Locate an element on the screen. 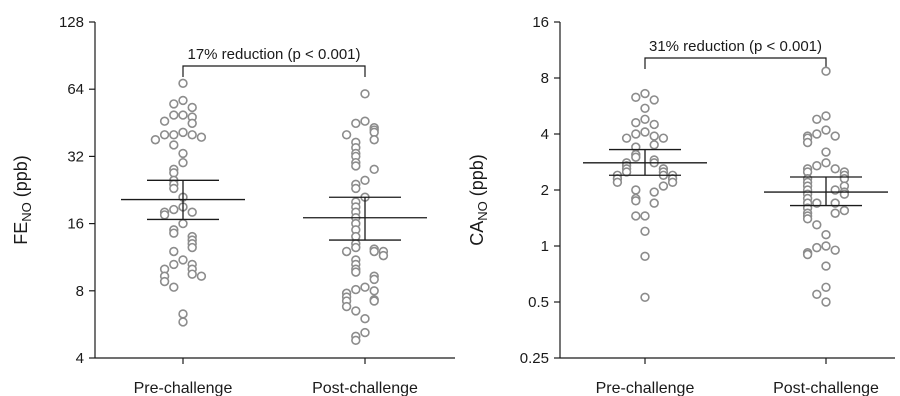 The width and height of the screenshot is (900, 396). y-tick-label: 1 is located at coordinates (545, 246).